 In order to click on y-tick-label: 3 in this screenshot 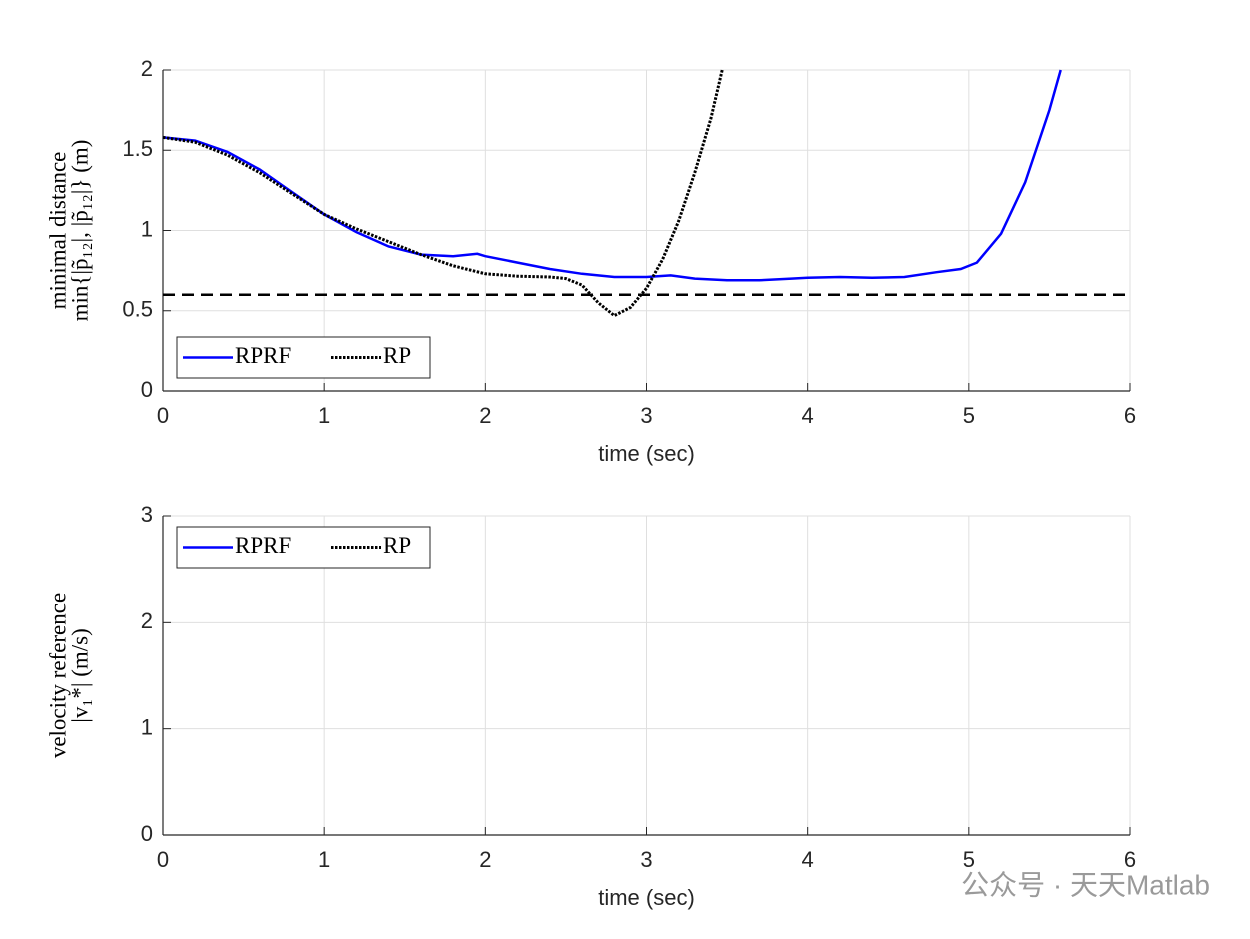, I will do `click(147, 514)`.